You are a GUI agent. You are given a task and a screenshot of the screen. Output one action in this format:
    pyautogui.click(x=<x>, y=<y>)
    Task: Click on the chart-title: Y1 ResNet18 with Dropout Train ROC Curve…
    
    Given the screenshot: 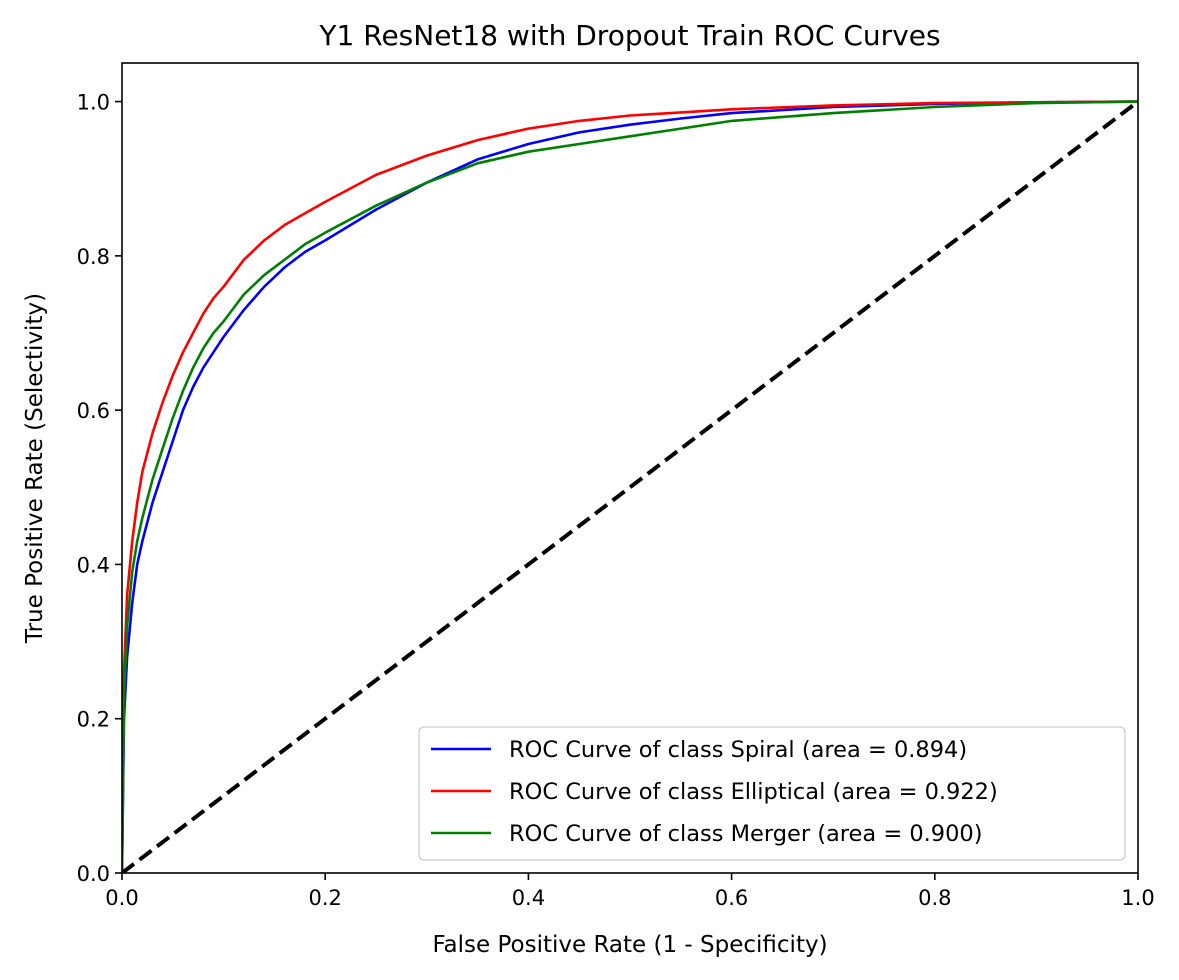 What is the action you would take?
    pyautogui.click(x=629, y=35)
    